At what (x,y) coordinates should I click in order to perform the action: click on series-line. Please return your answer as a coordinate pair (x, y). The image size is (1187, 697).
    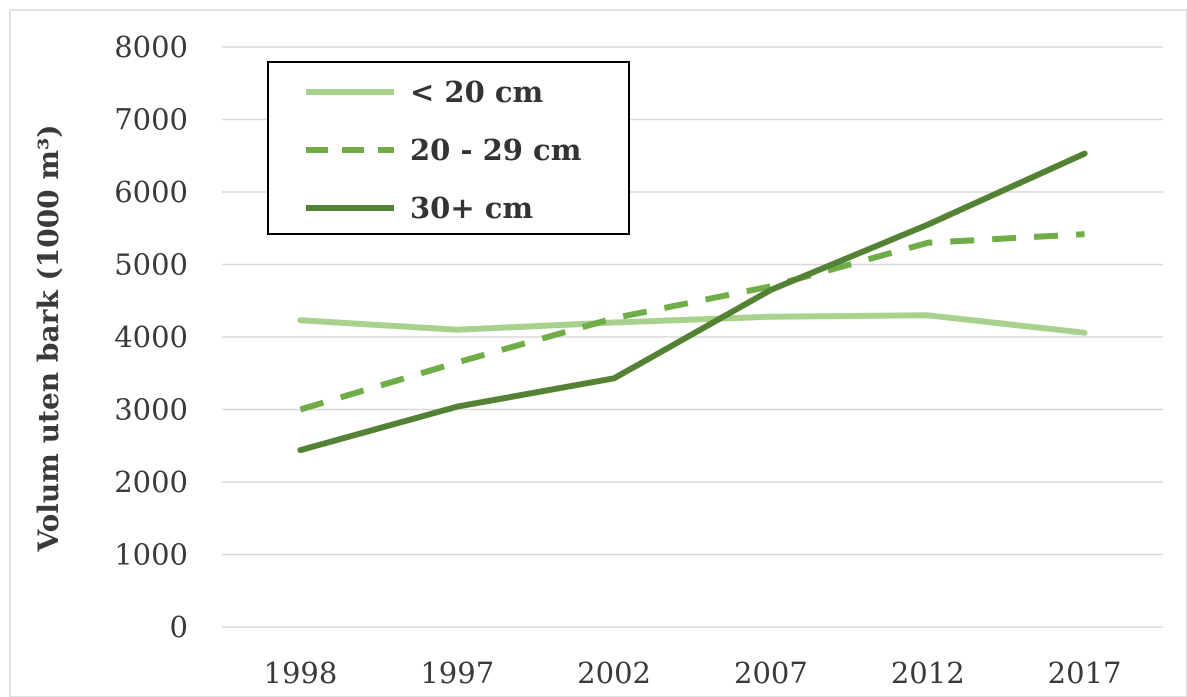
    Looking at the image, I should click on (692, 324).